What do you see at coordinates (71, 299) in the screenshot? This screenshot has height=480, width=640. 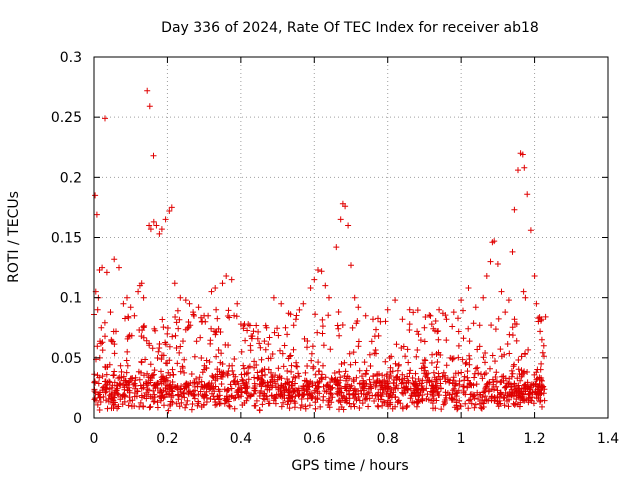 I see `y-tick-label: 0.1` at bounding box center [71, 299].